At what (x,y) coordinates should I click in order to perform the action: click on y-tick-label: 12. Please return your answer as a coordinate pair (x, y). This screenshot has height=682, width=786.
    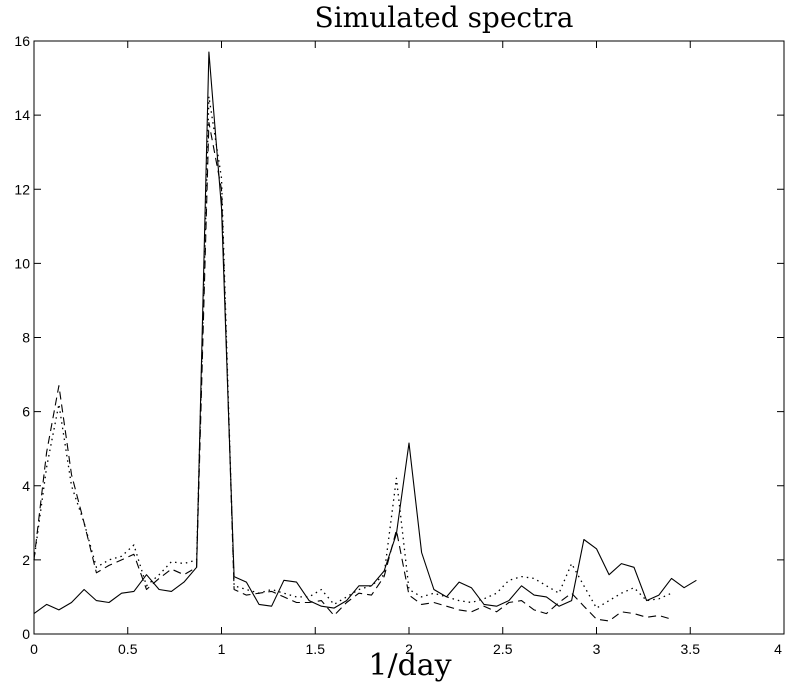
    Looking at the image, I should click on (22, 189).